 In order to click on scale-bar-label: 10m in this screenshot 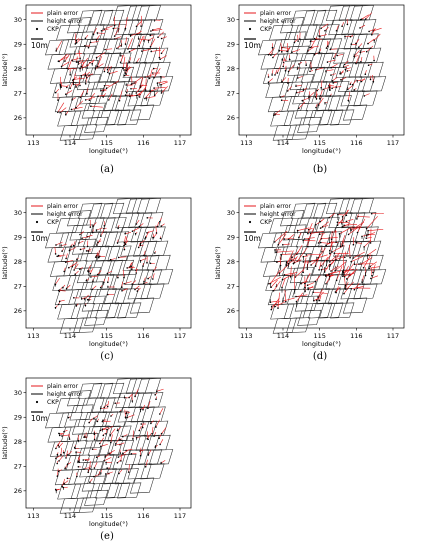, I will do `click(39, 45)`.